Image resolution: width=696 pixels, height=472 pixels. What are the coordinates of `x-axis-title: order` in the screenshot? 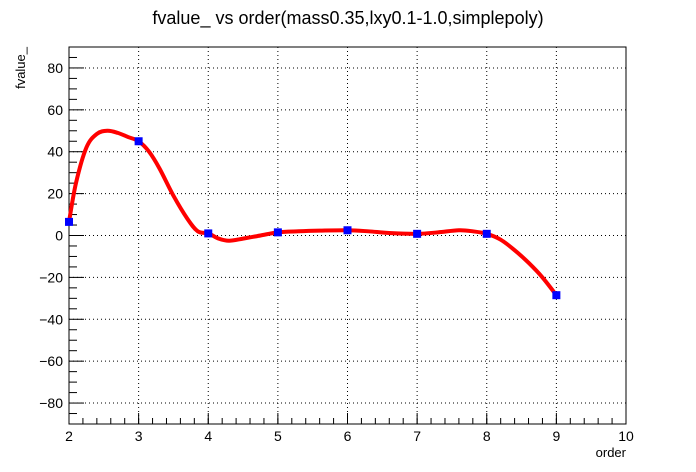 It's located at (611, 452).